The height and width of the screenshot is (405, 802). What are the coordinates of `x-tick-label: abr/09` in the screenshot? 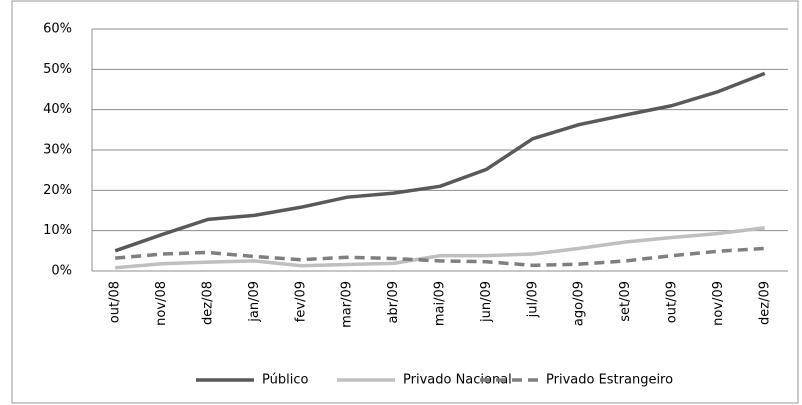 It's located at (393, 302).